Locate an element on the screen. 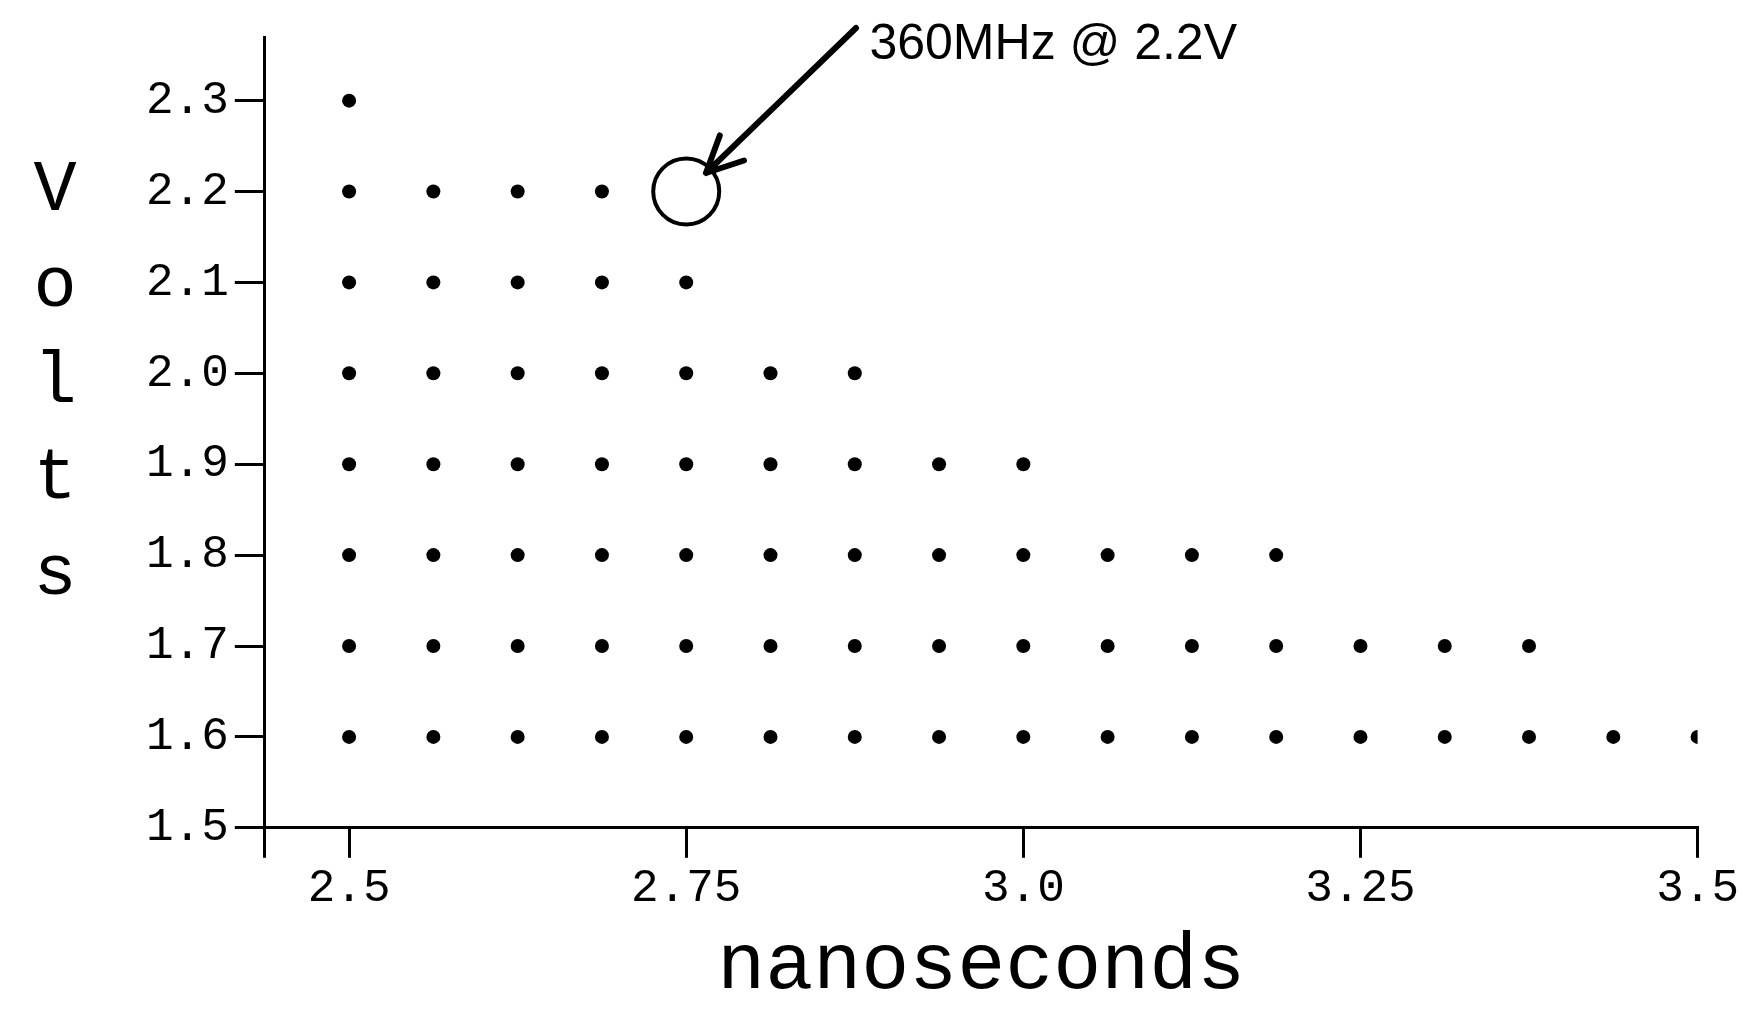 The width and height of the screenshot is (1742, 1015). x-tick-label: 3.25 is located at coordinates (1360, 888).